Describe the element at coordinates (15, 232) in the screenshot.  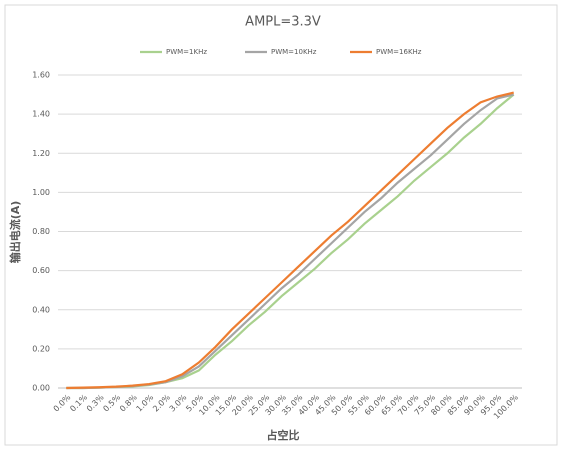
I see `y-axis-label: 输出电流(A)` at that location.